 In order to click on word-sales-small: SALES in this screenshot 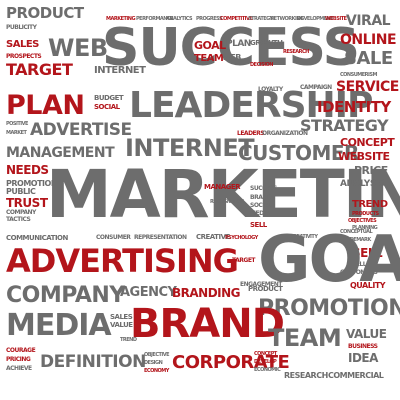, I will do `click(121, 317)`.